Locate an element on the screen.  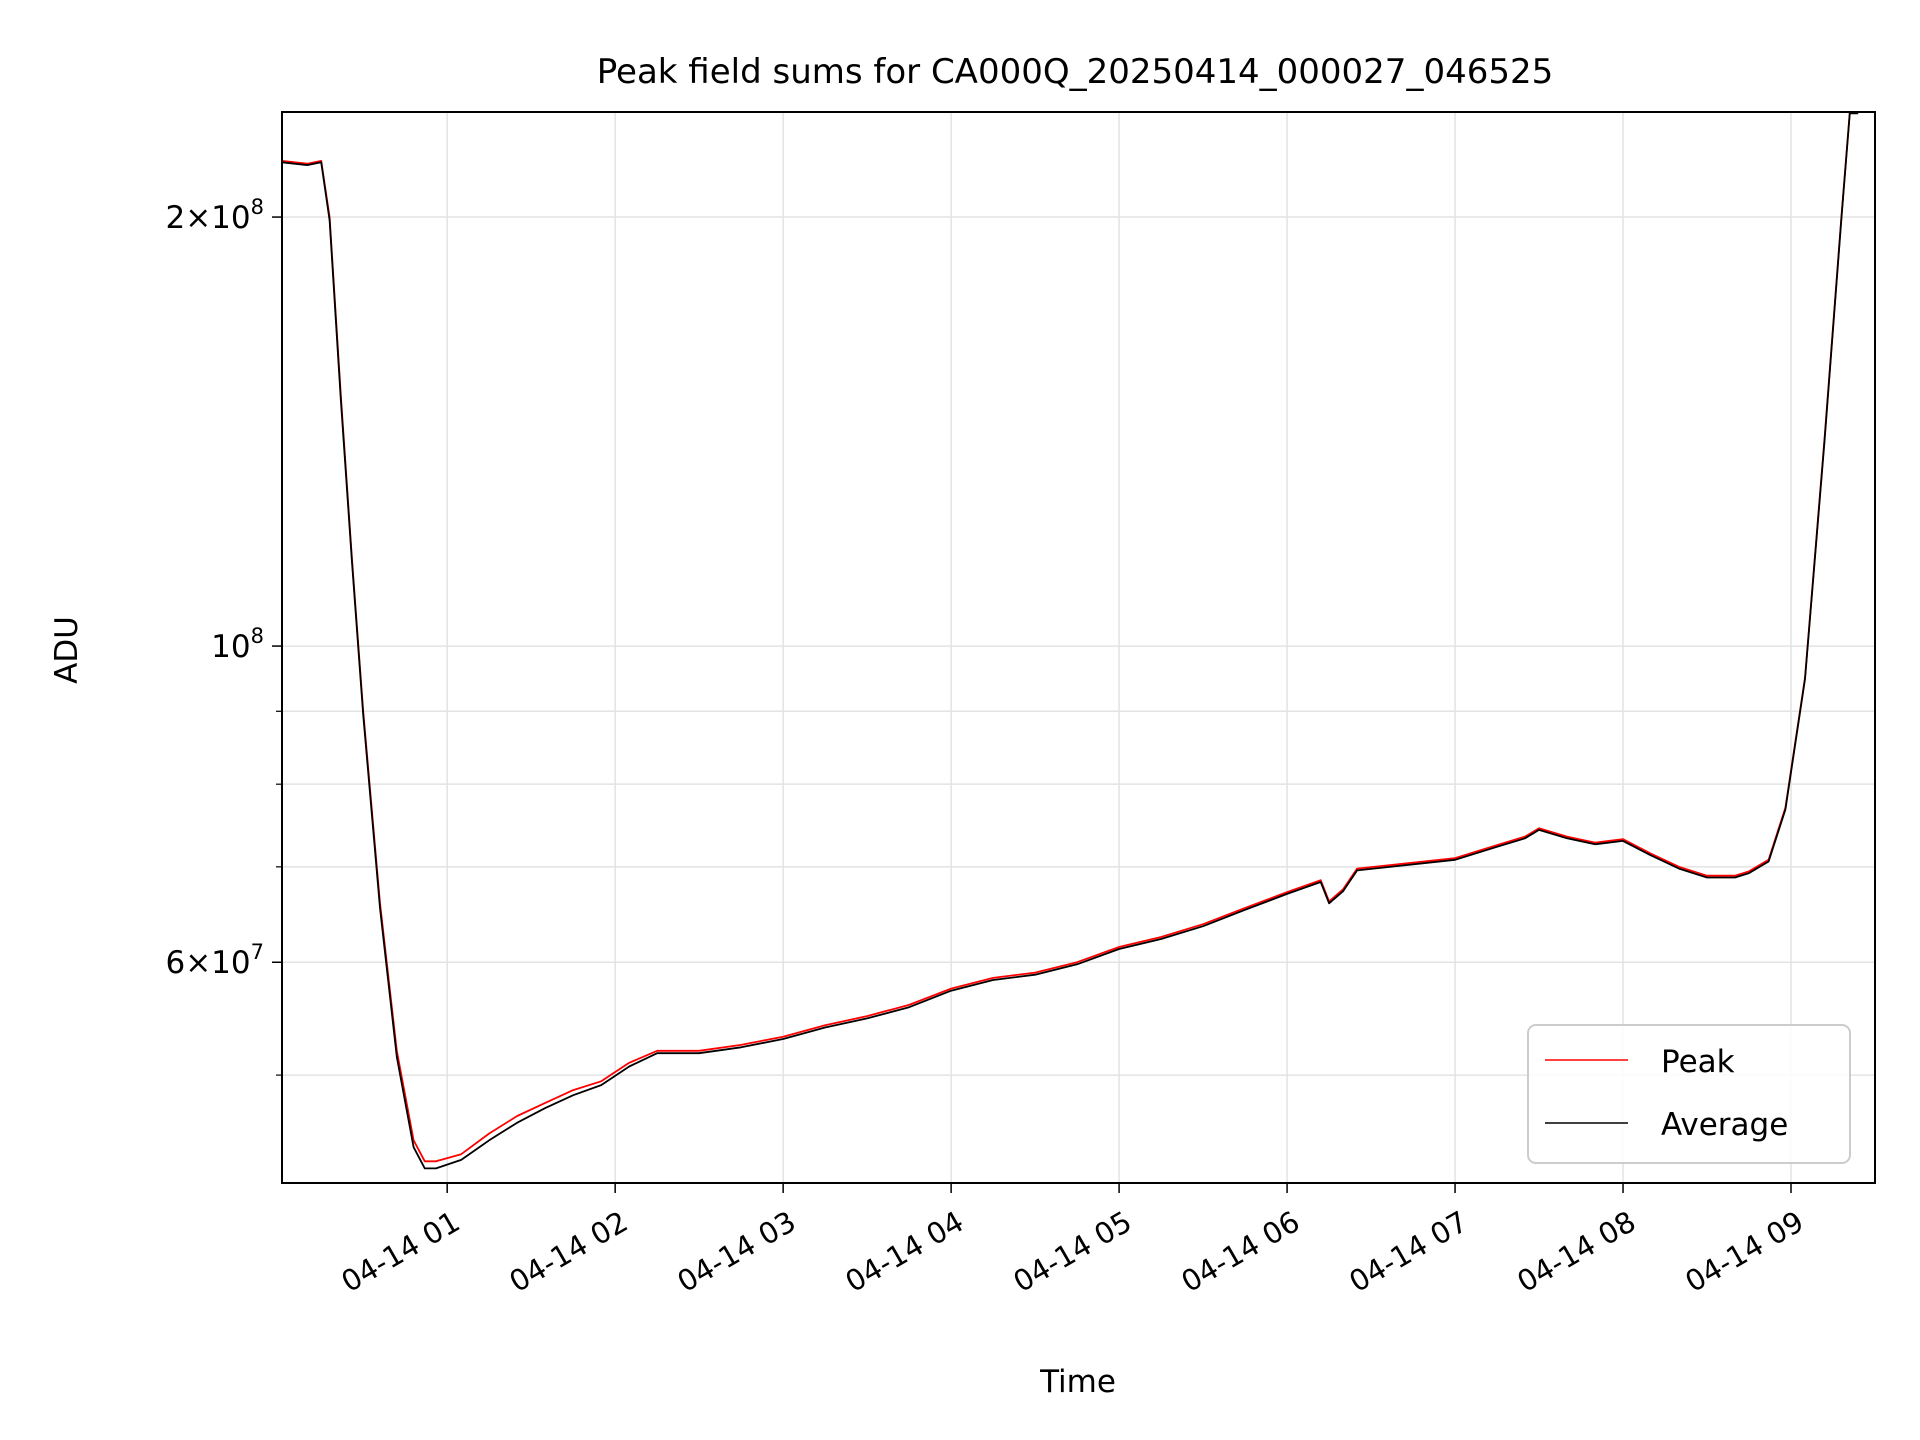
legend-label-peak: Peak is located at coordinates (1698, 1062).